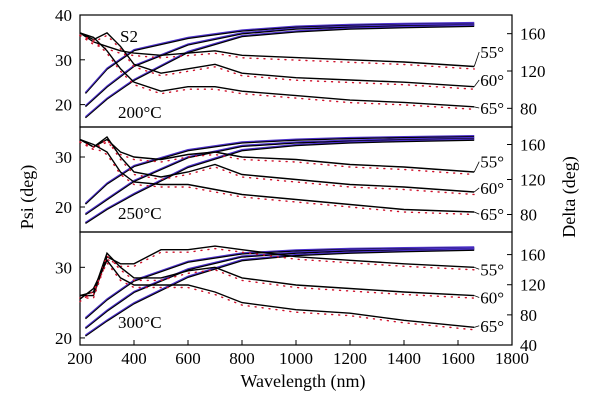  I want to click on x-tick-label: 200, so click(80, 358).